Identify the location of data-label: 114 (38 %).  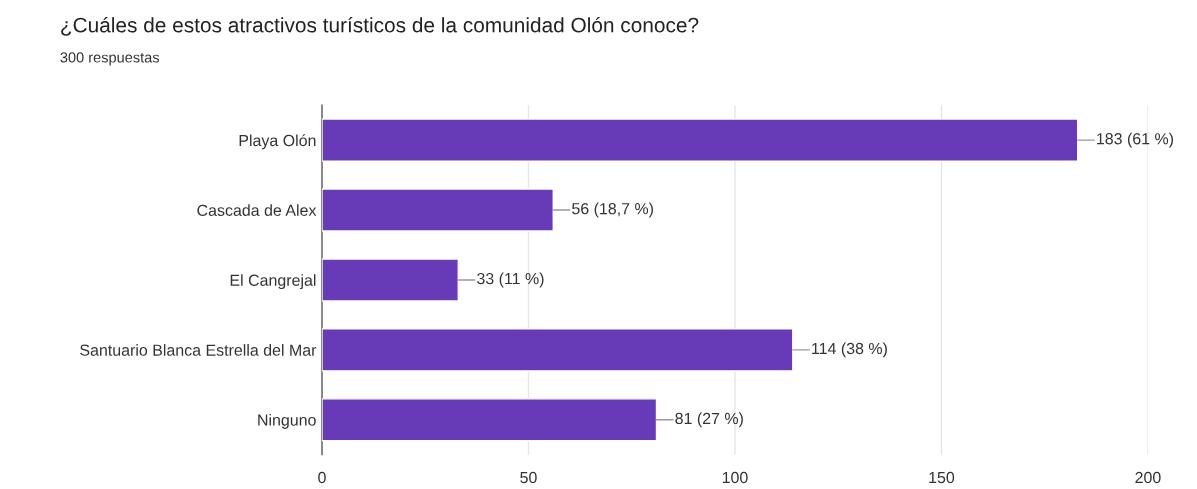
(849, 350).